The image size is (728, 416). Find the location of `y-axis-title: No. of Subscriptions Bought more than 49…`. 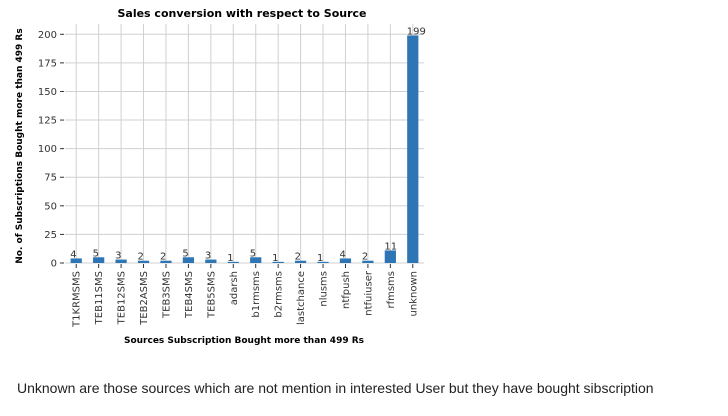

y-axis-title: No. of Subscriptions Bought more than 49… is located at coordinates (20, 145).